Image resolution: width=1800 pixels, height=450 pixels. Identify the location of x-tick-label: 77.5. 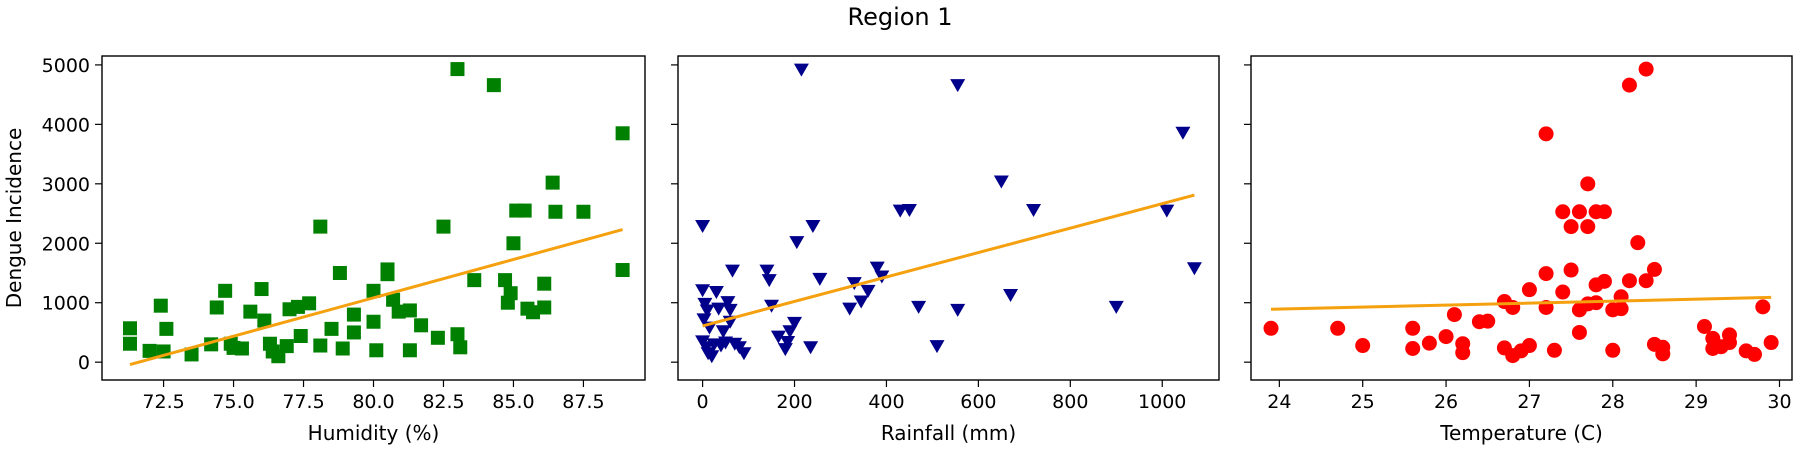
(303, 402).